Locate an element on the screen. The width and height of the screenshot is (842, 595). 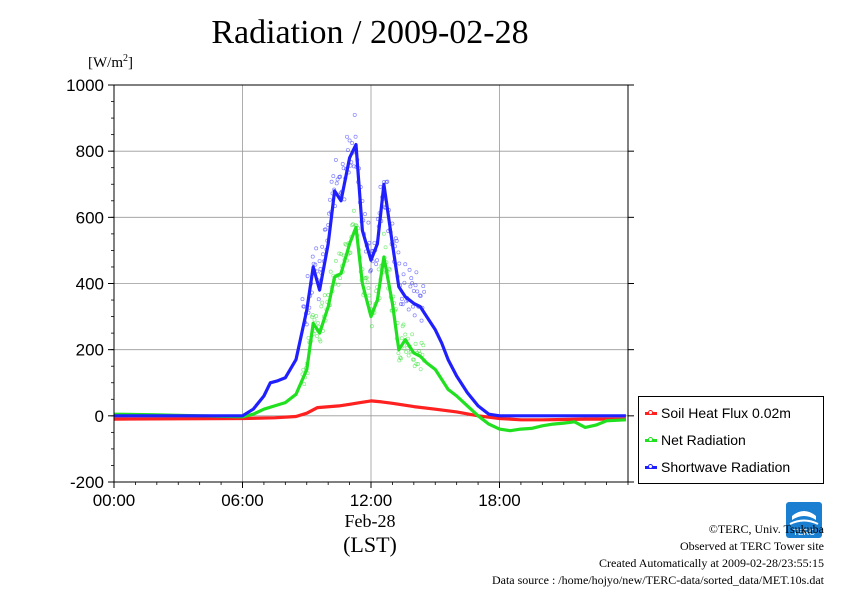
x-tick-label: 12:00 is located at coordinates (371, 500).